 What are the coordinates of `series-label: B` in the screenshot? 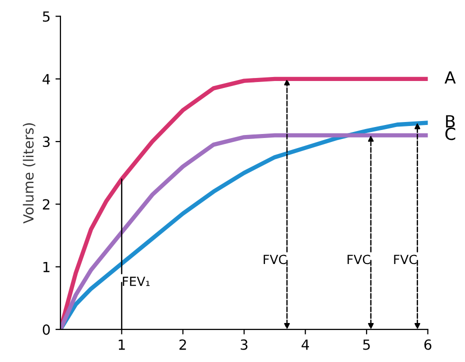 It's located at (450, 121).